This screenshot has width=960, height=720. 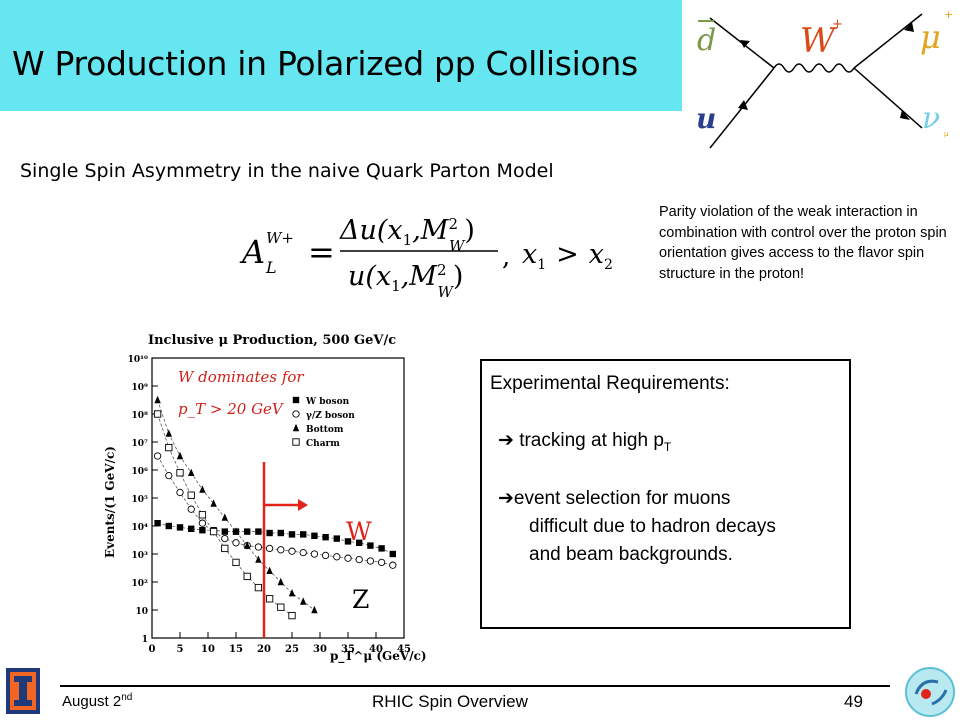 What do you see at coordinates (327, 402) in the screenshot?
I see `legend-label: W boson` at bounding box center [327, 402].